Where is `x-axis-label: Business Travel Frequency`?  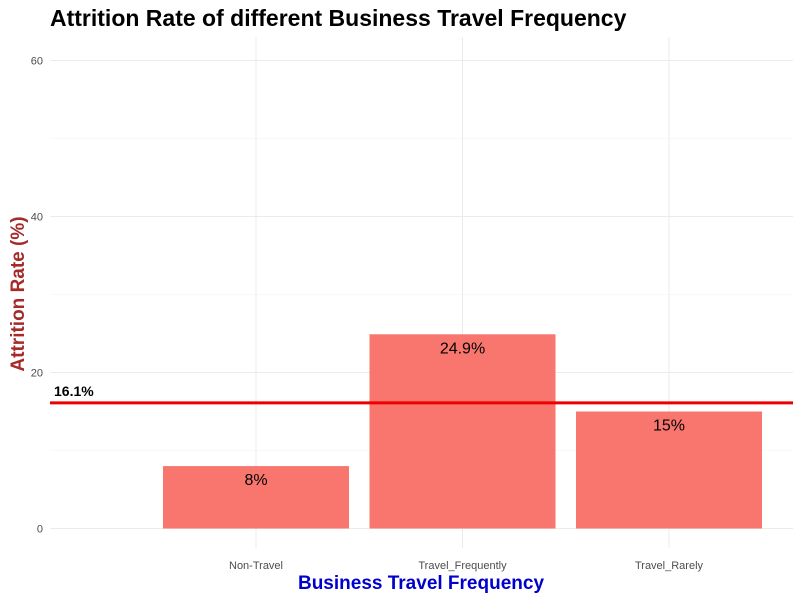 x-axis-label: Business Travel Frequency is located at coordinates (421, 583).